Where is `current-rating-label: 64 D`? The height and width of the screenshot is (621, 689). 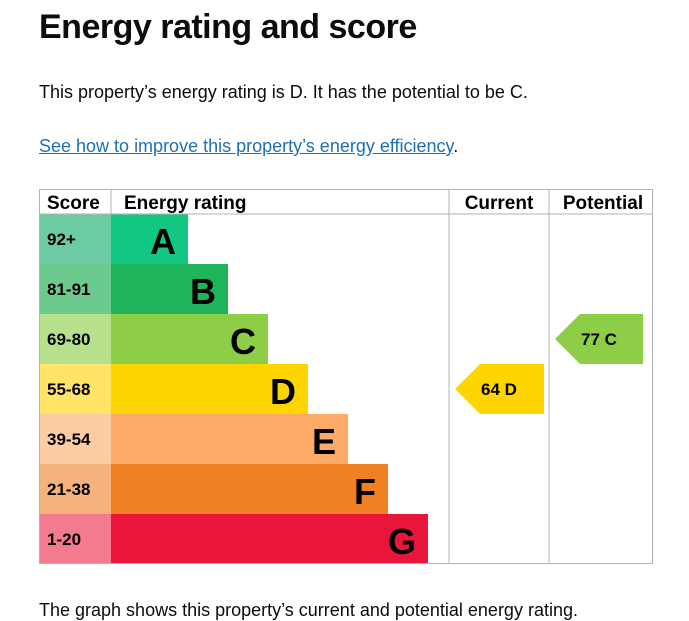
current-rating-label: 64 D is located at coordinates (499, 389).